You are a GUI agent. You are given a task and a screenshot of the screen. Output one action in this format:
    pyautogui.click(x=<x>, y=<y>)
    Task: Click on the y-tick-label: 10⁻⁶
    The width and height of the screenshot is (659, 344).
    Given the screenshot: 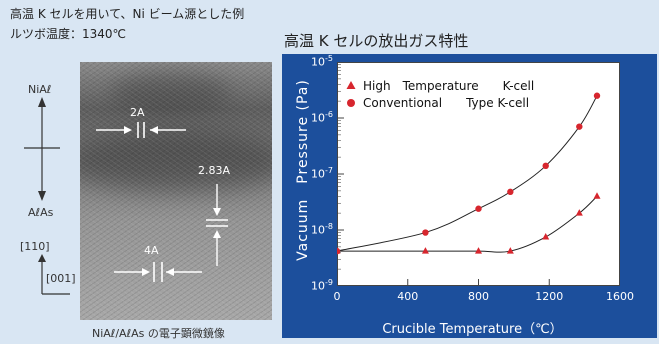 What is the action you would take?
    pyautogui.click(x=322, y=117)
    